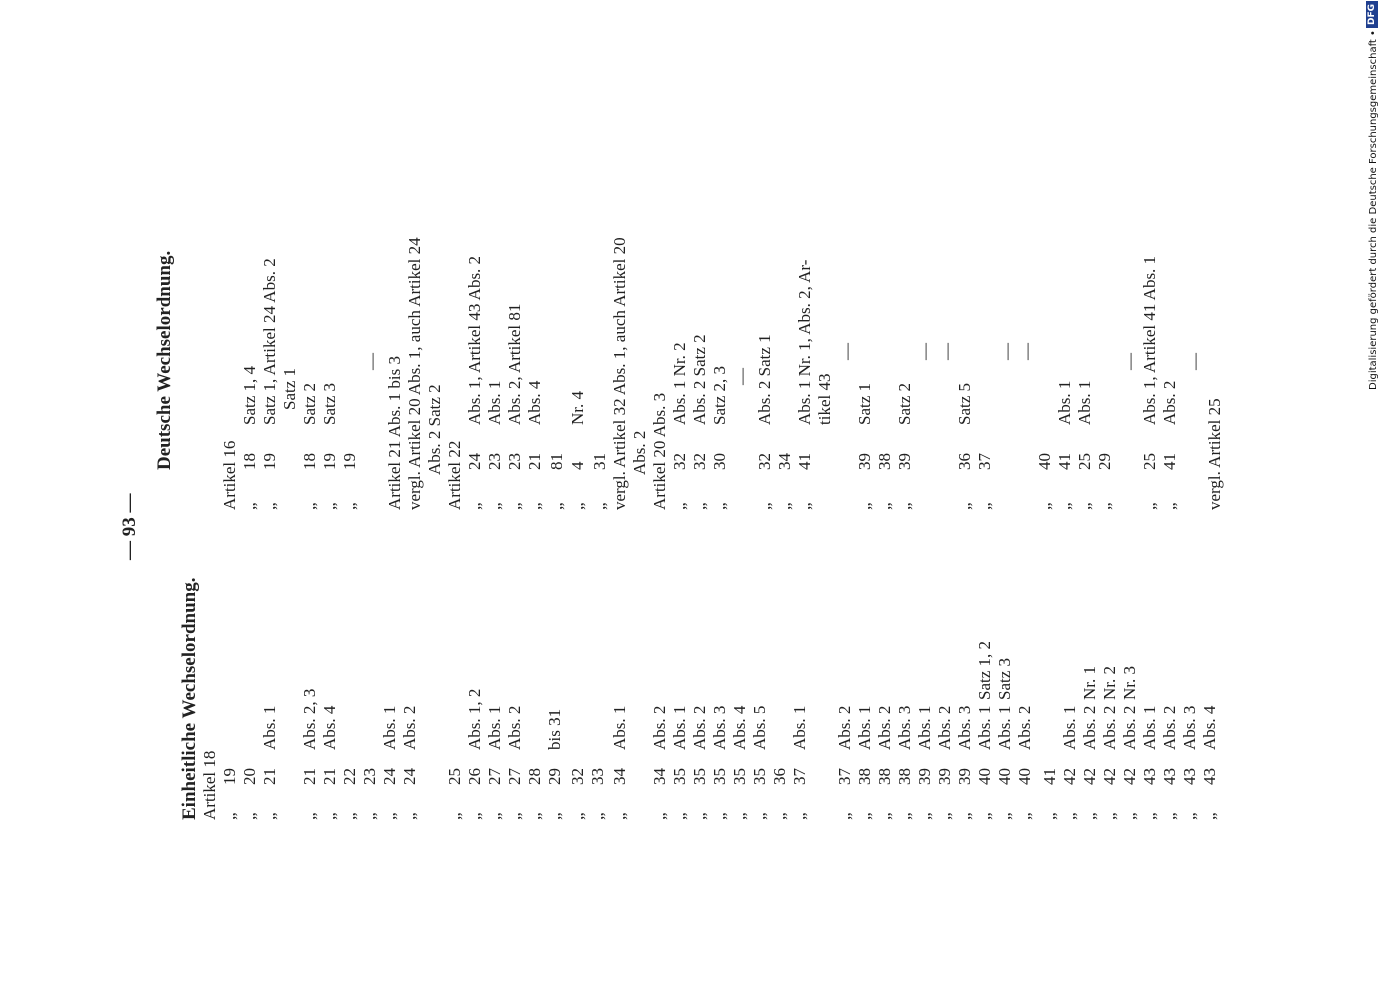  I want to click on table-cell: 23, so click(369, 776).